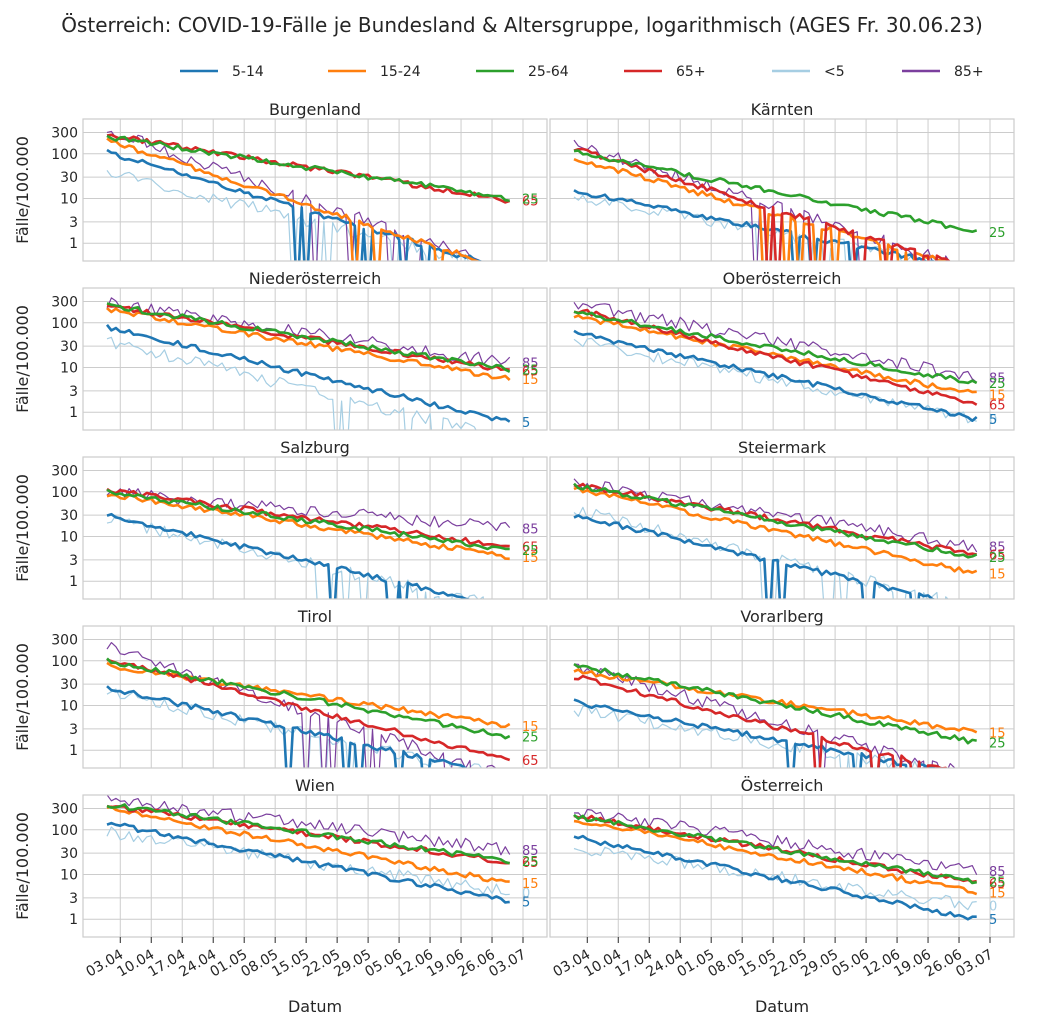  What do you see at coordinates (315, 785) in the screenshot?
I see `panel-title: Wien` at bounding box center [315, 785].